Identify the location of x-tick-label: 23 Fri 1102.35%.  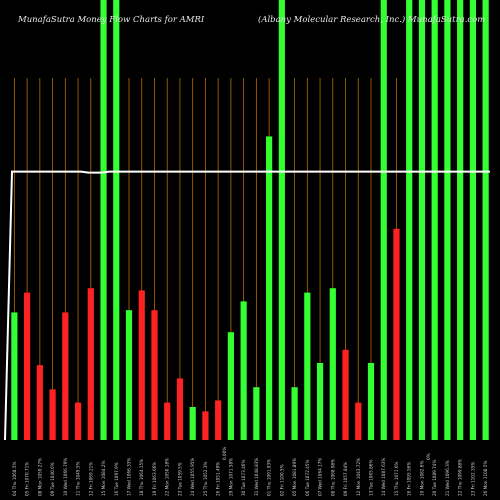
(472, 479).